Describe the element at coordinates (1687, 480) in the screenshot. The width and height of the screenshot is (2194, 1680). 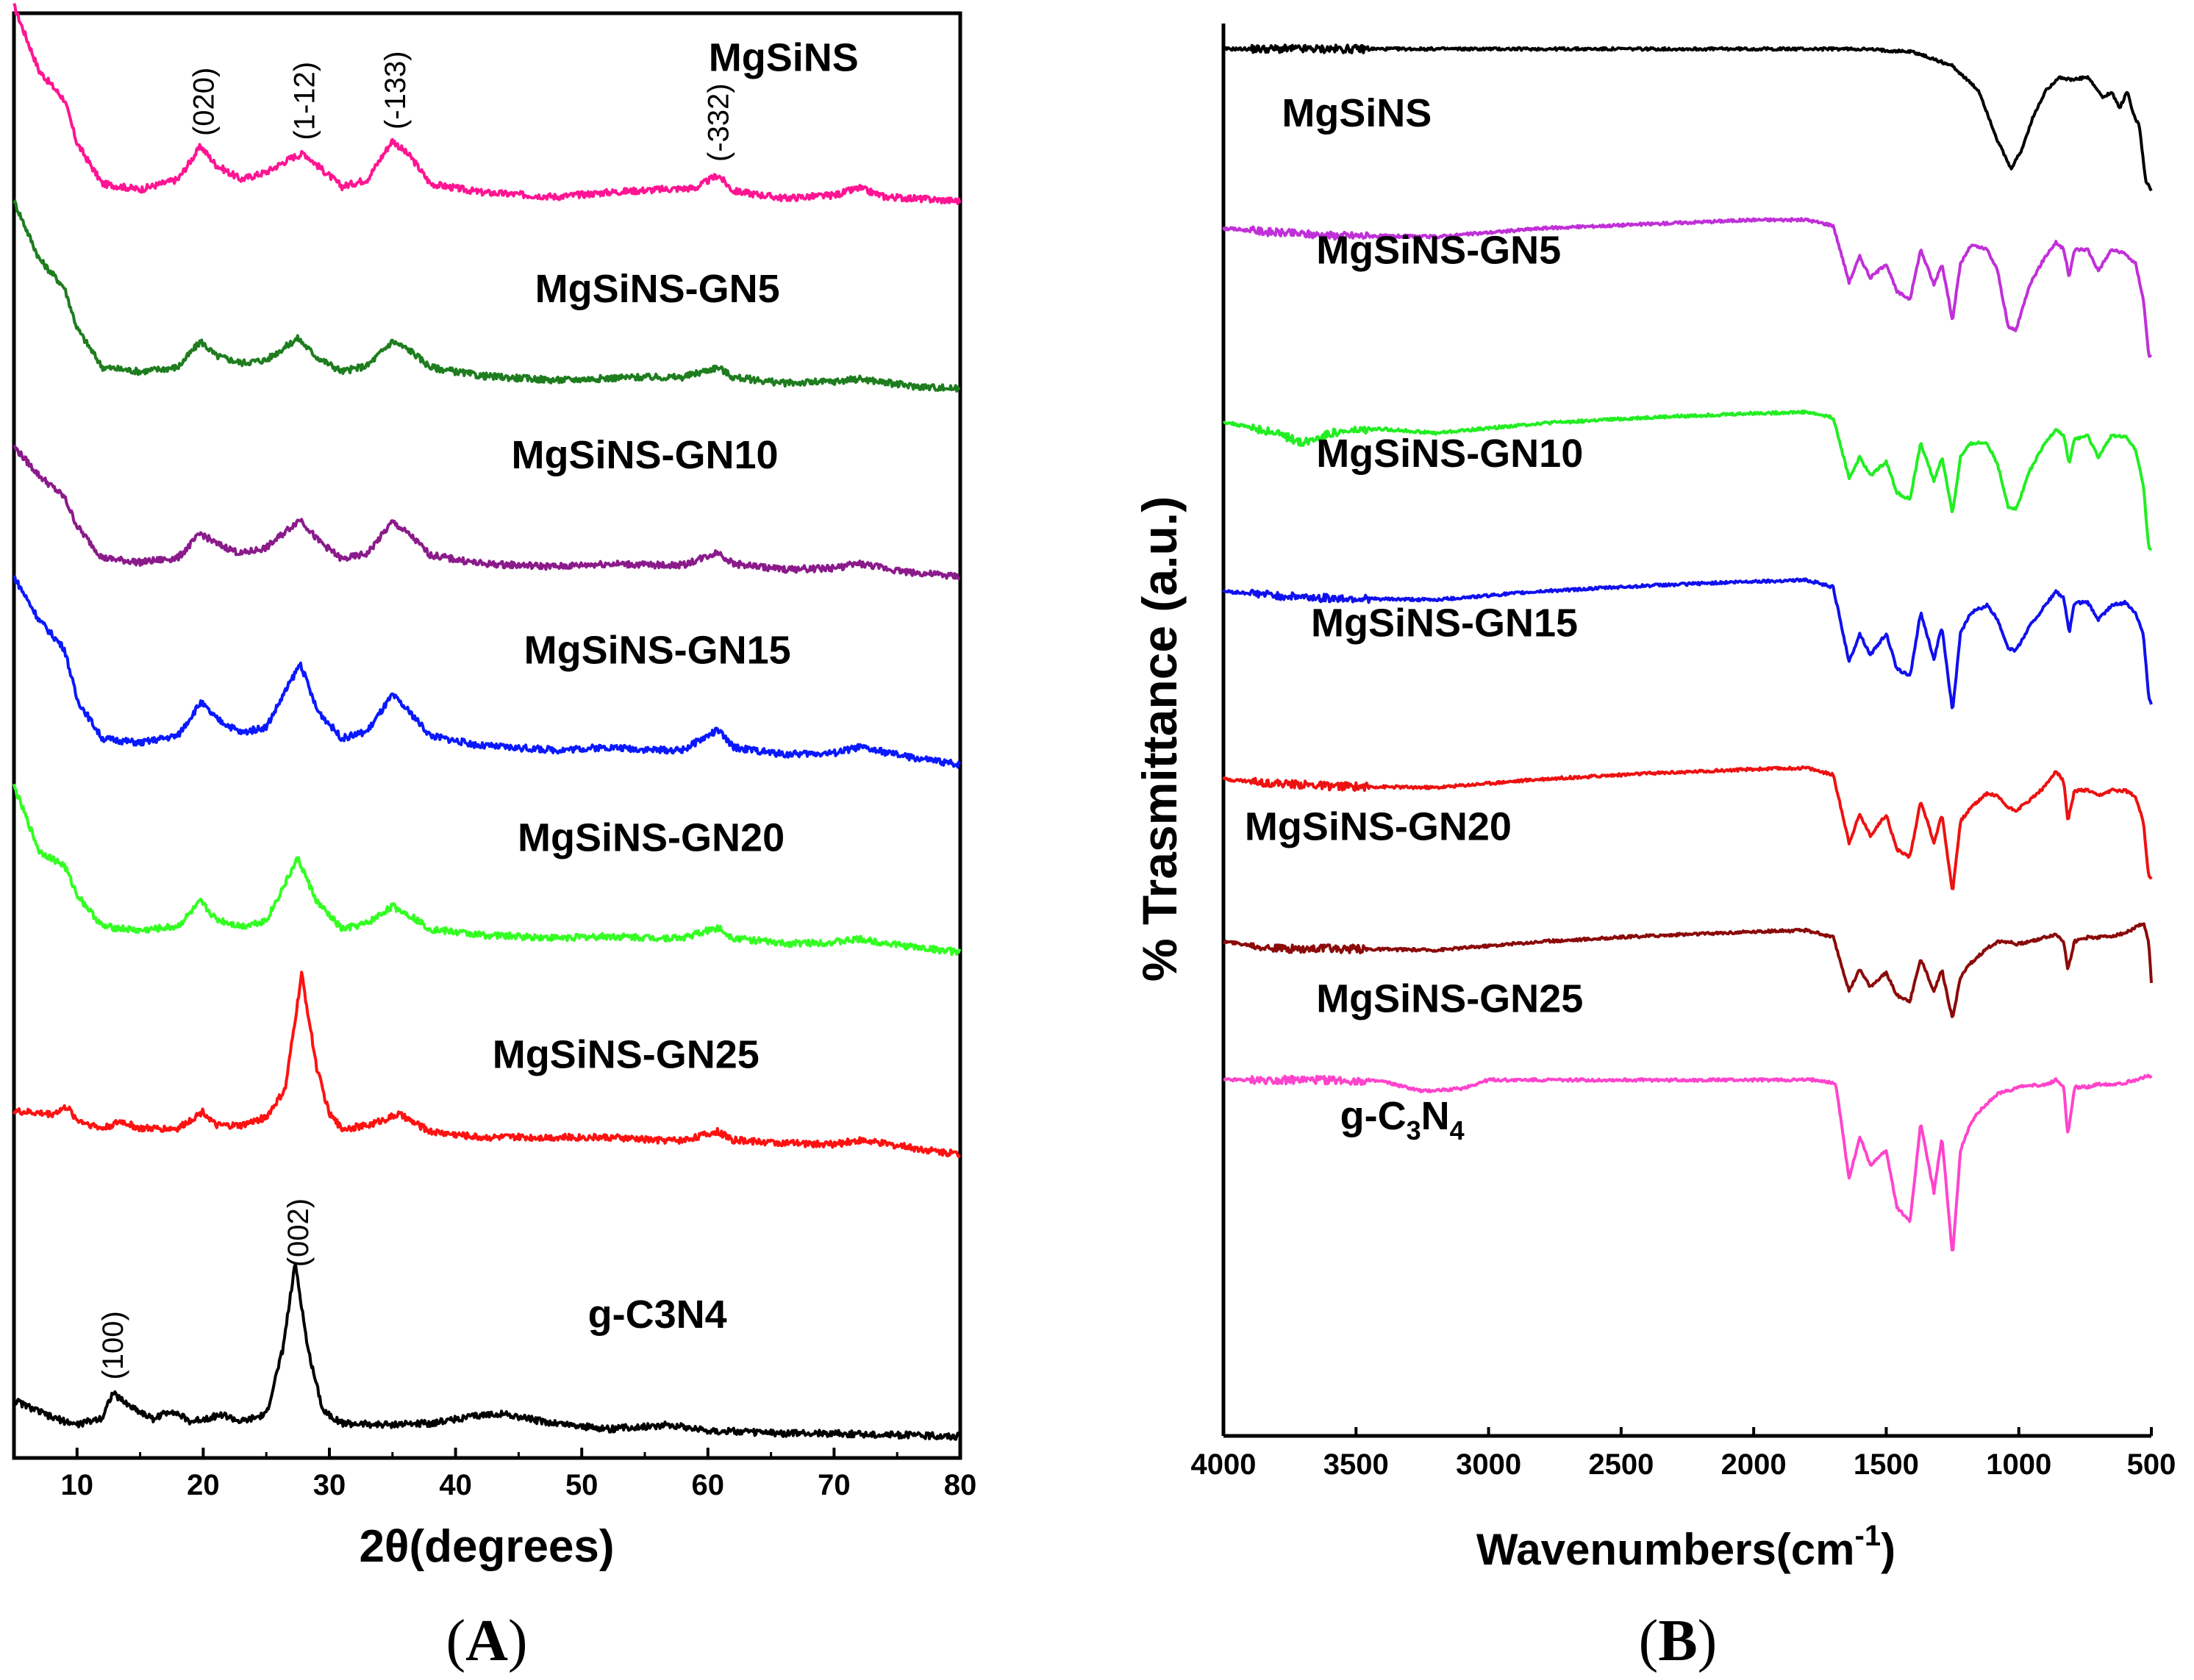
I see `ftir-trace-mgsins-gn10` at that location.